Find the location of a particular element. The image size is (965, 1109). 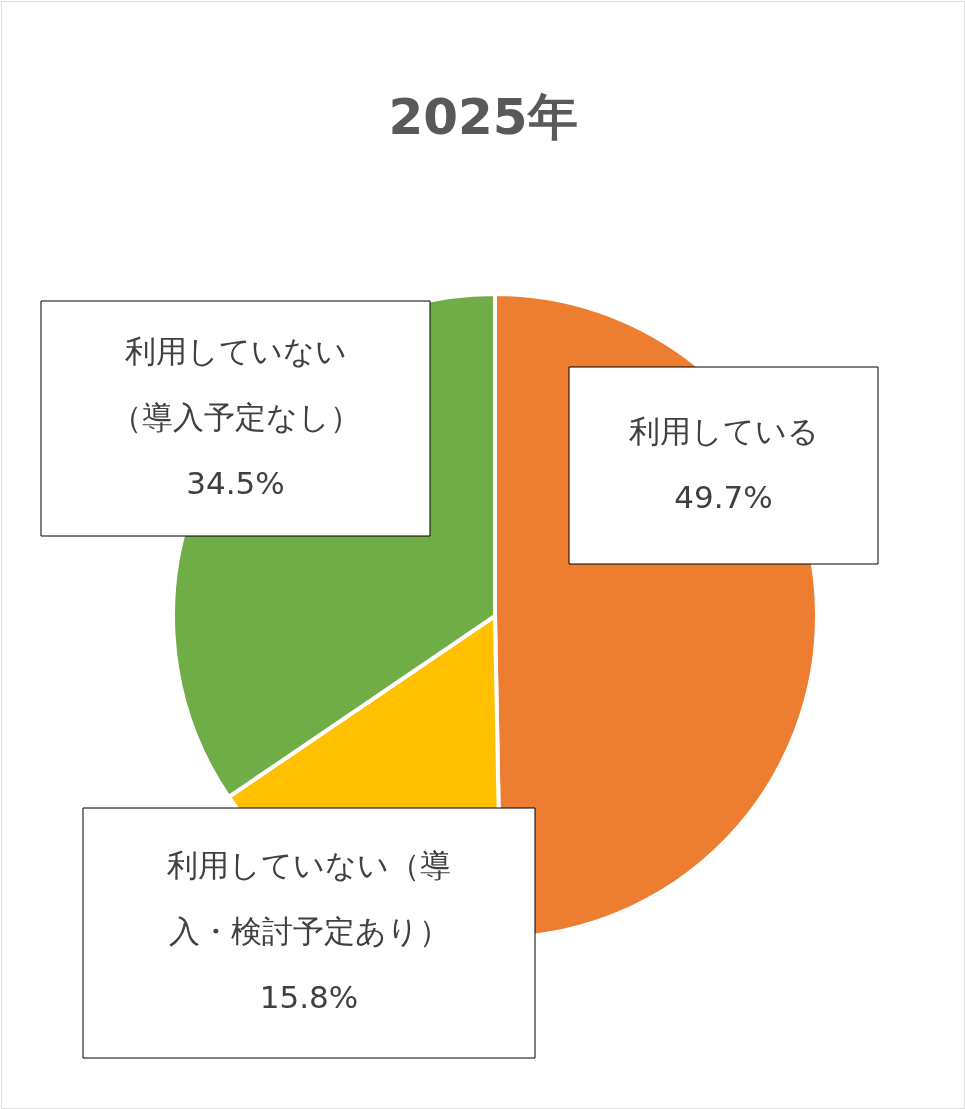

slice-label: 利用している is located at coordinates (723, 430).